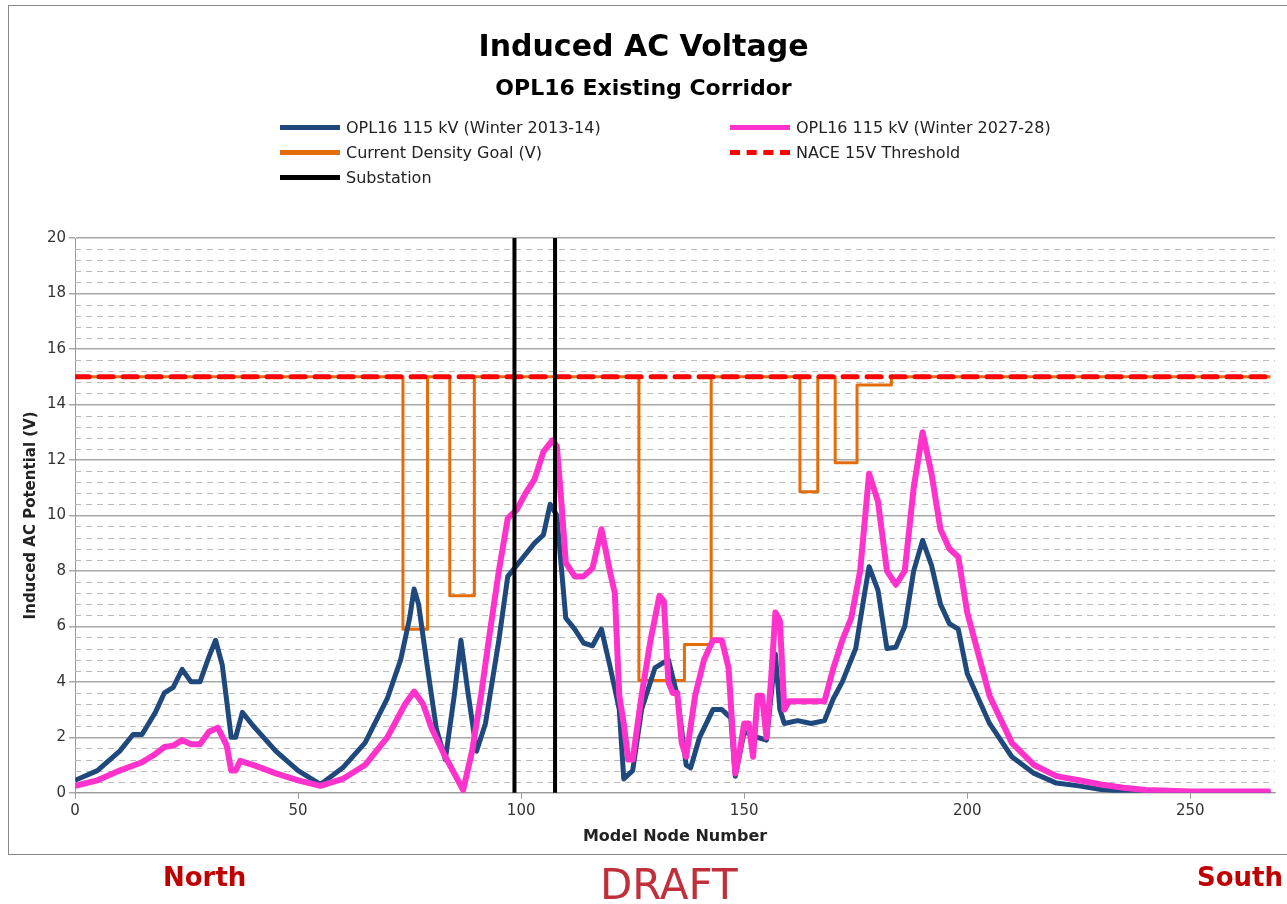 This screenshot has height=904, width=1287. I want to click on y-tick-label: 2, so click(61, 736).